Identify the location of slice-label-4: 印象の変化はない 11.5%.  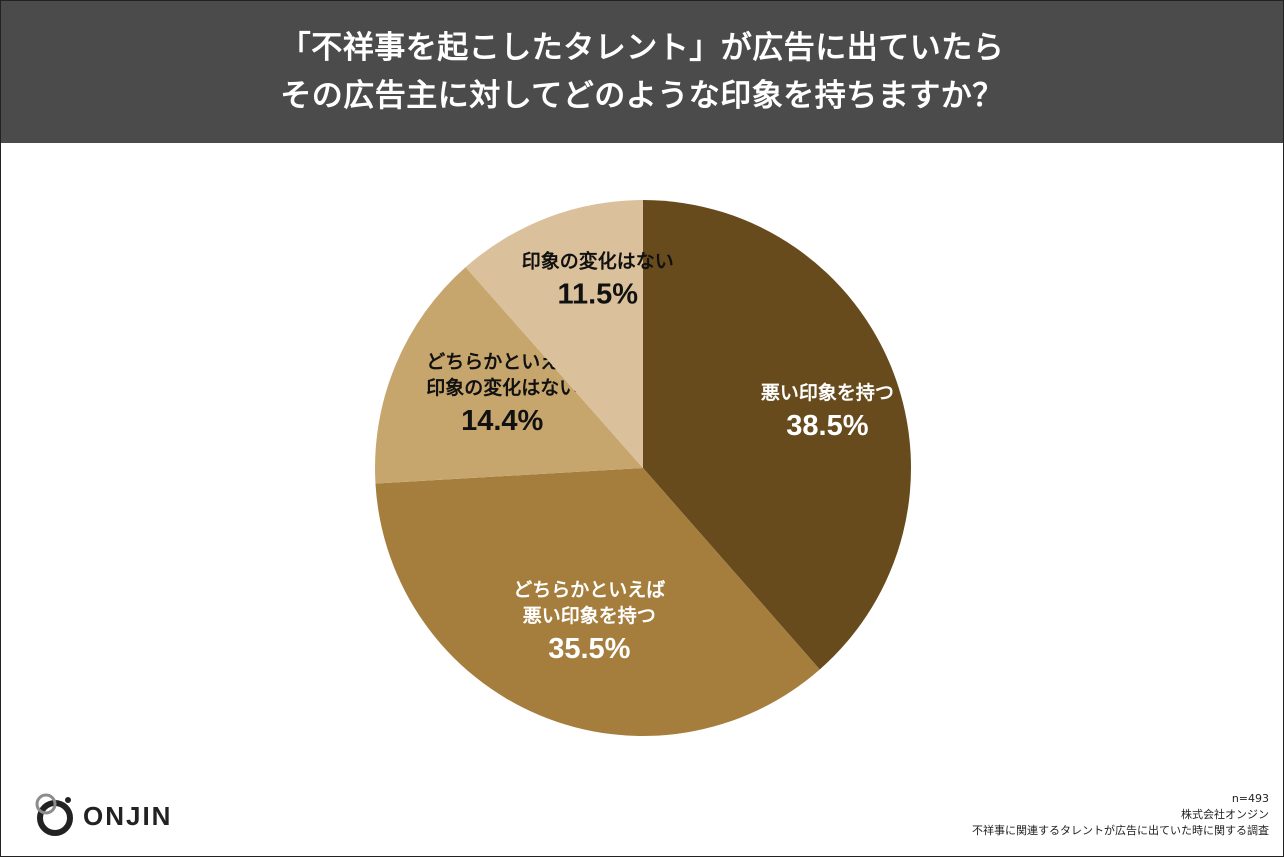
(598, 279).